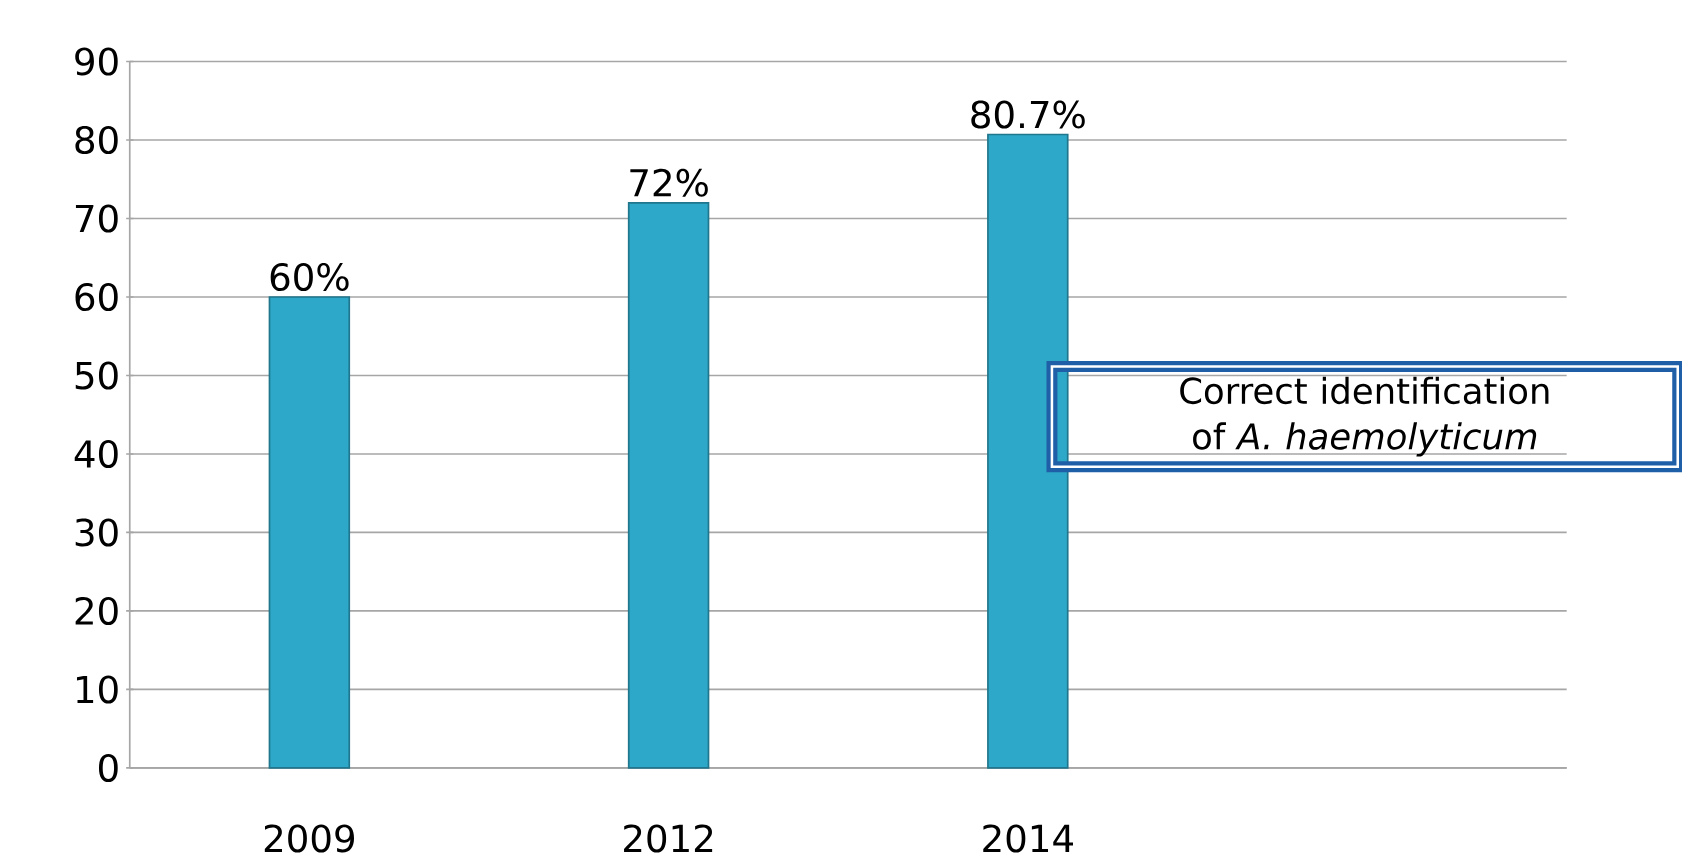  What do you see at coordinates (96, 140) in the screenshot?
I see `y-tick-label: 80` at bounding box center [96, 140].